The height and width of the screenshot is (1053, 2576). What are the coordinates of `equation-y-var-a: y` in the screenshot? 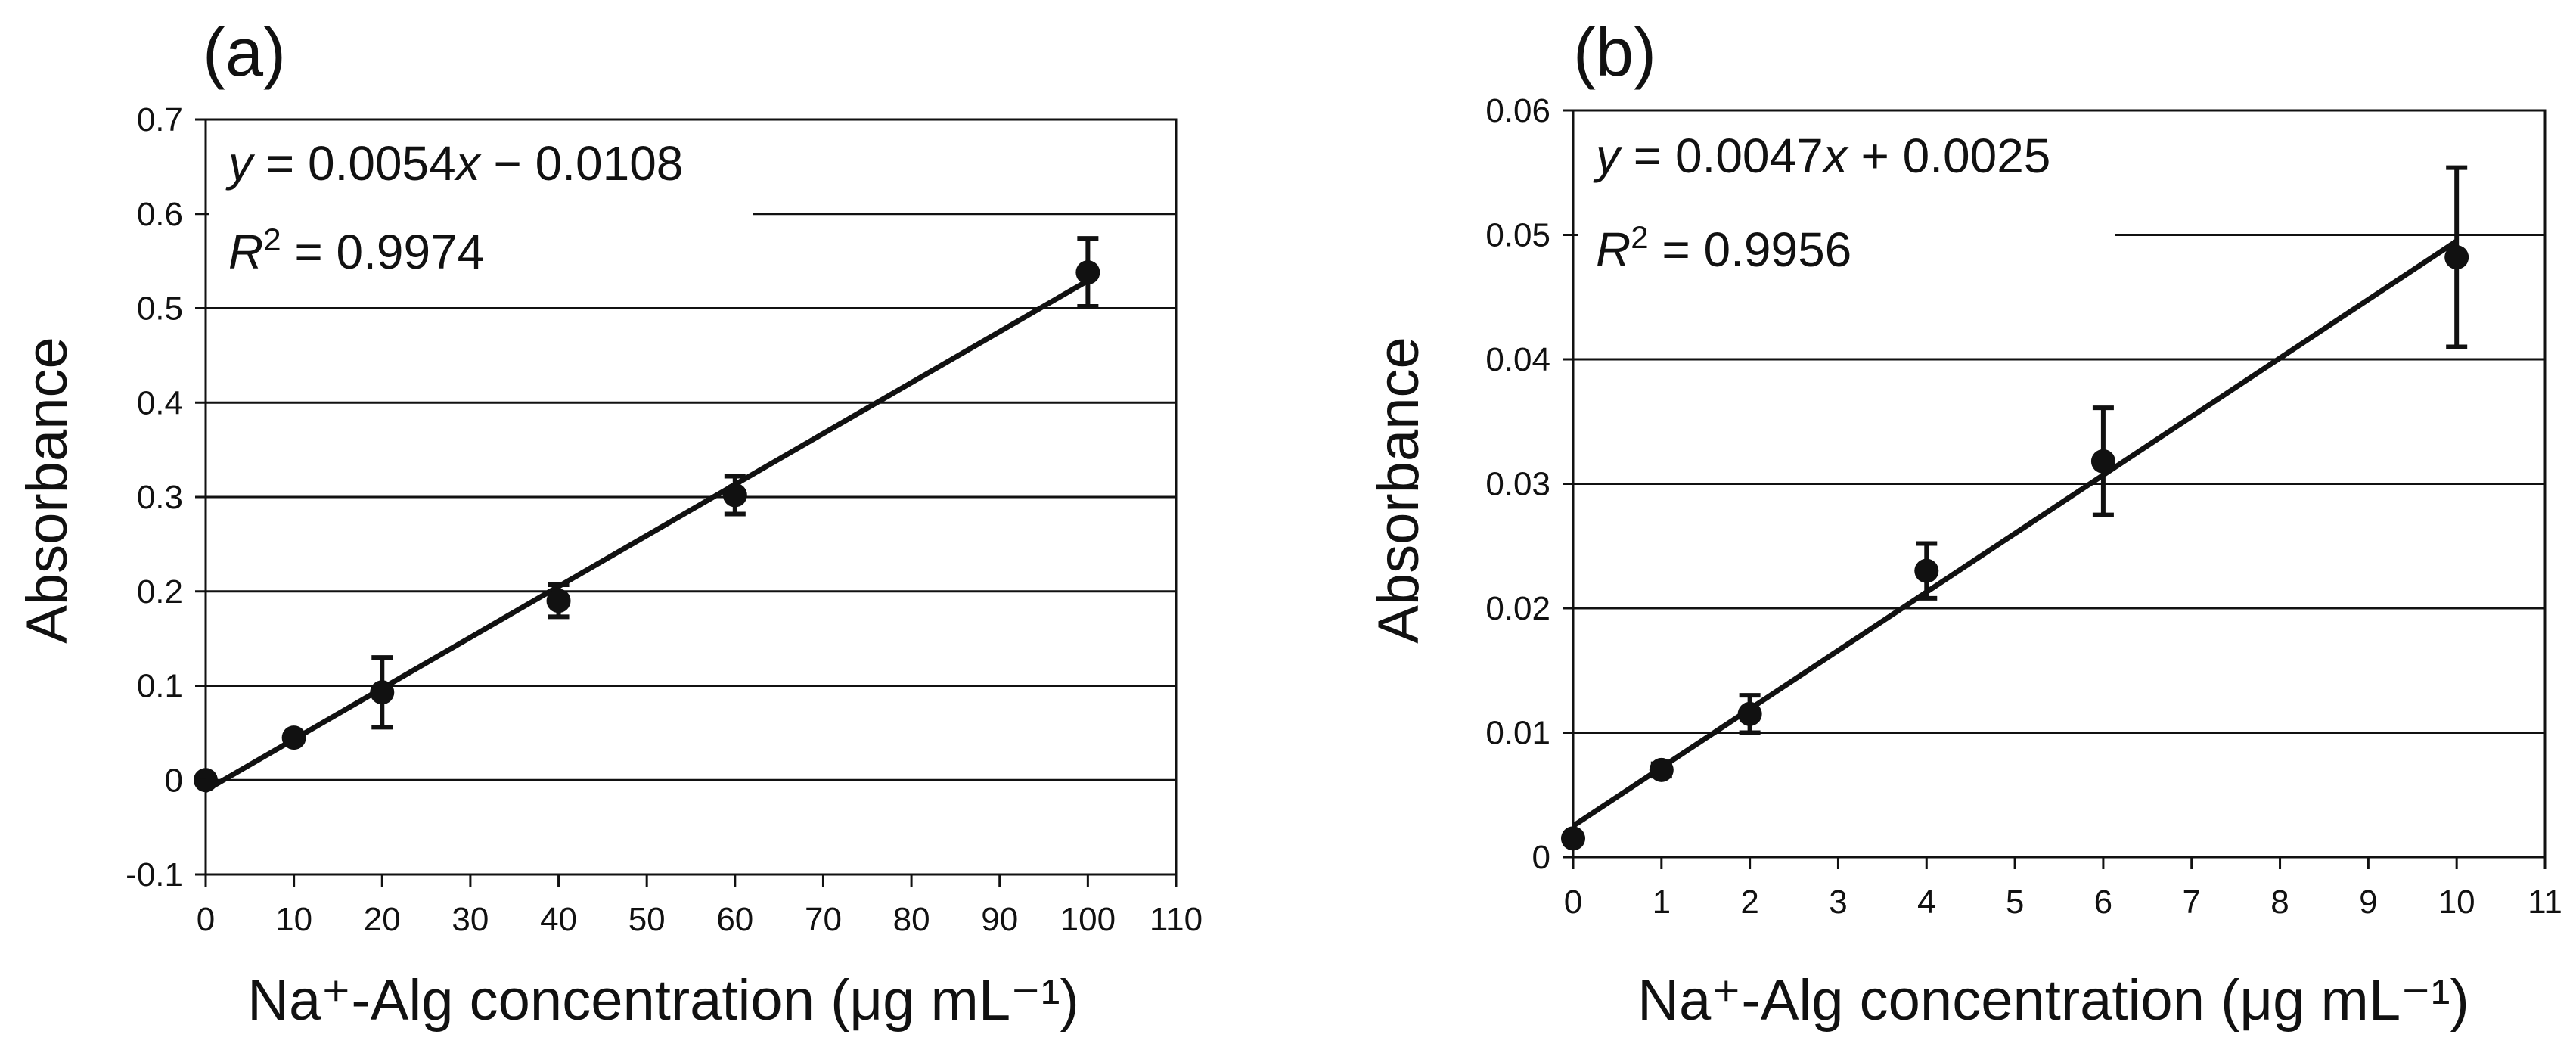 It's located at (240, 163).